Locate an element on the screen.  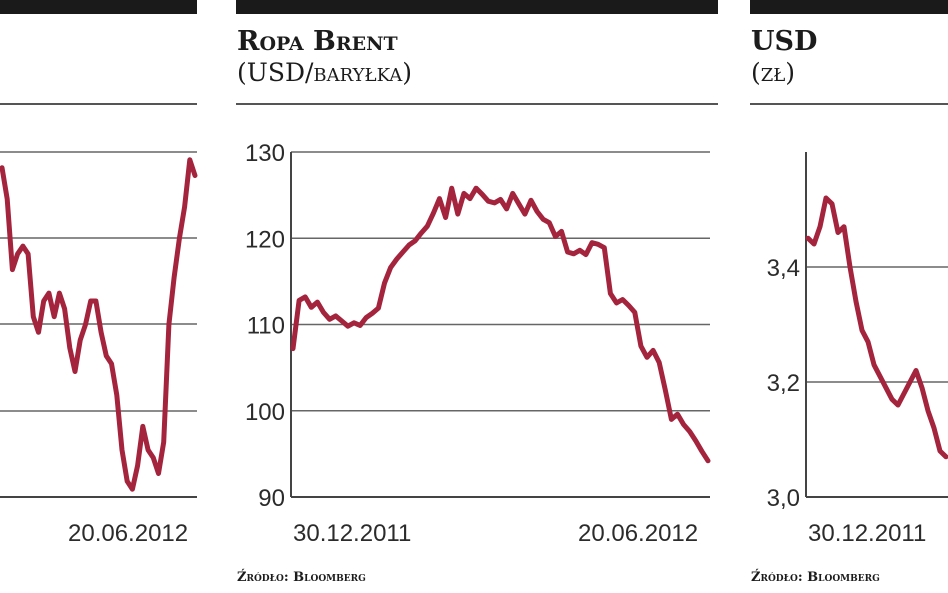
y-tick-label: 100 is located at coordinates (265, 412).